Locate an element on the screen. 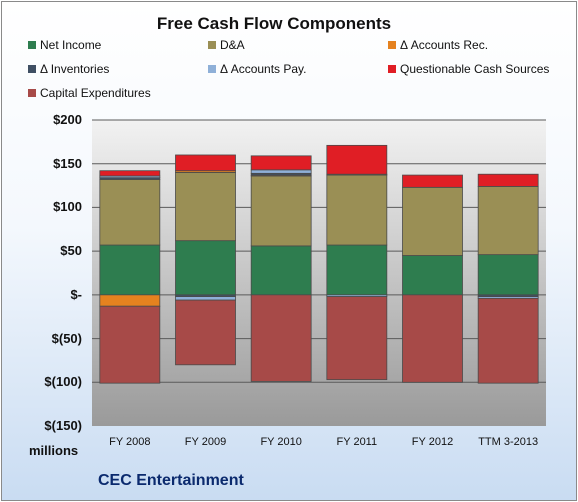 The height and width of the screenshot is (502, 578). y-tick-label: $(50) is located at coordinates (66, 338).